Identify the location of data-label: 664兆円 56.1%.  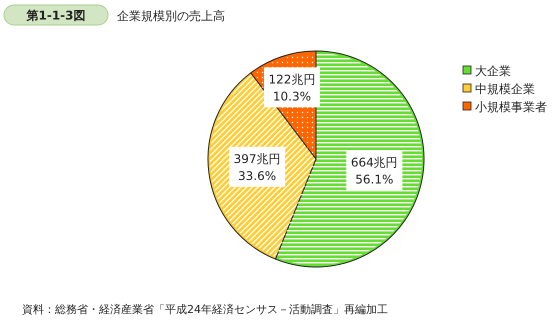
(374, 170).